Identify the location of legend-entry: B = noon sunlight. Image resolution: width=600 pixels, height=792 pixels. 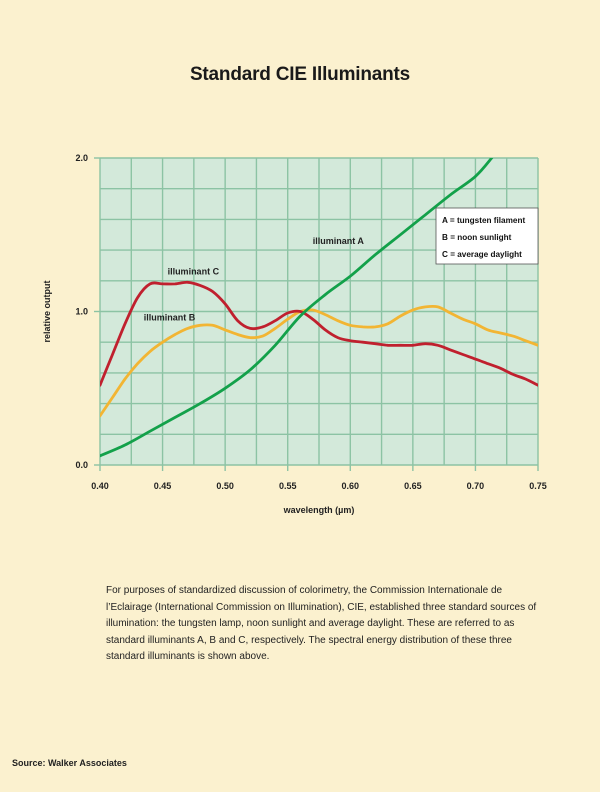
(477, 237).